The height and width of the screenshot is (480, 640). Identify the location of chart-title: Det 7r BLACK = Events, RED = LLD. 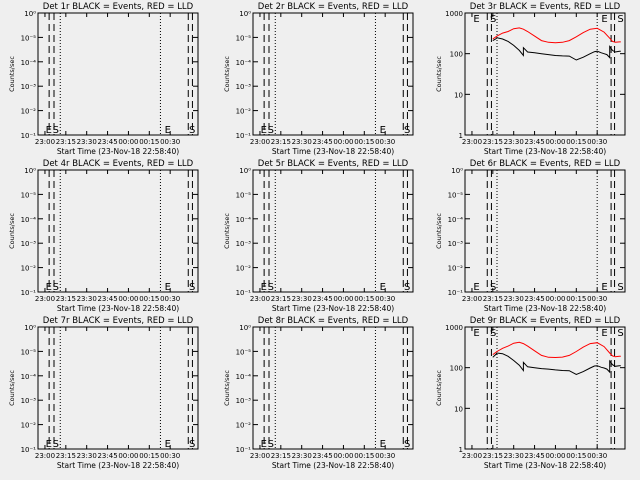
(118, 321).